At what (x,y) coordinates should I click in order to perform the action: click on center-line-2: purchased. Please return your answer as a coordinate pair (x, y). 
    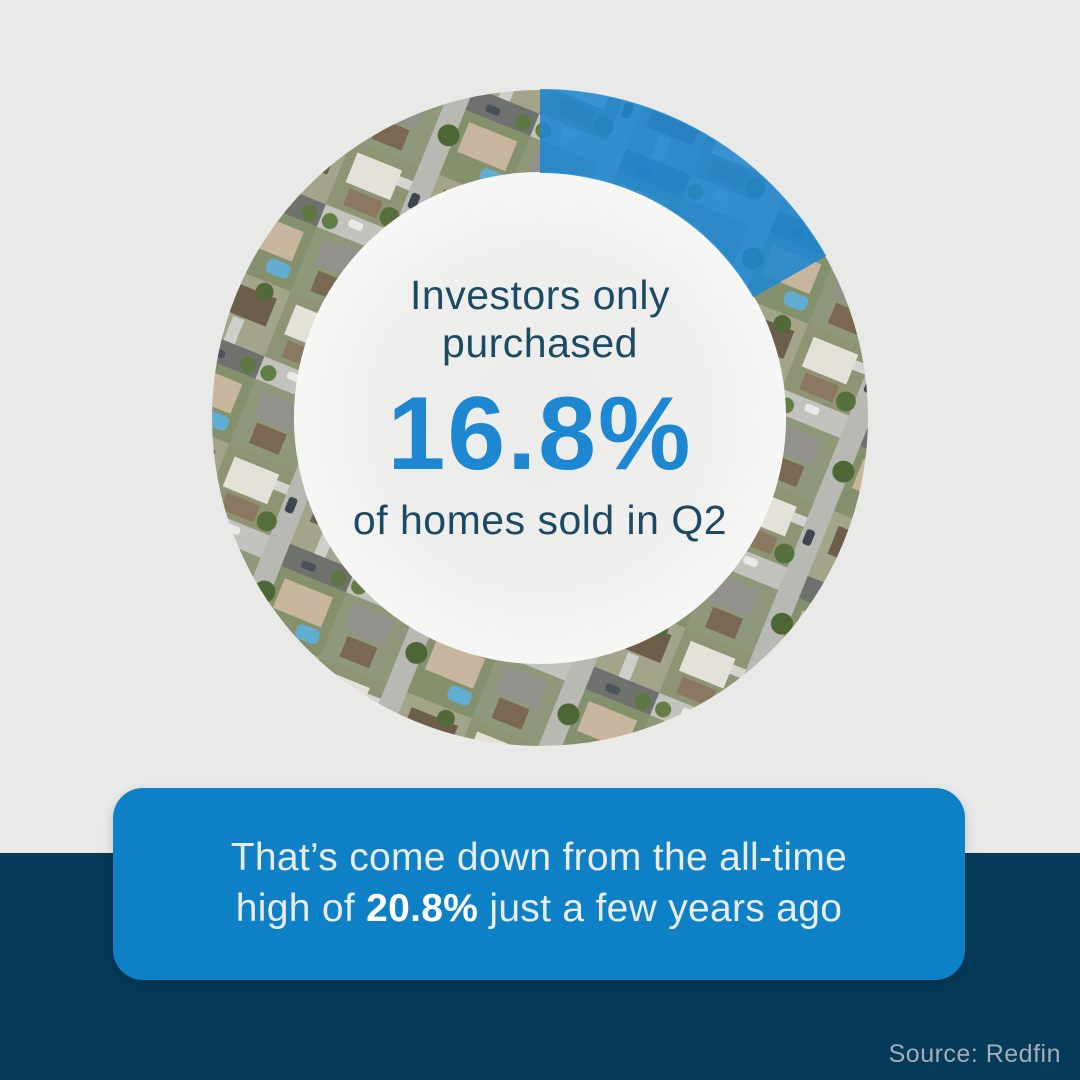
    Looking at the image, I should click on (540, 342).